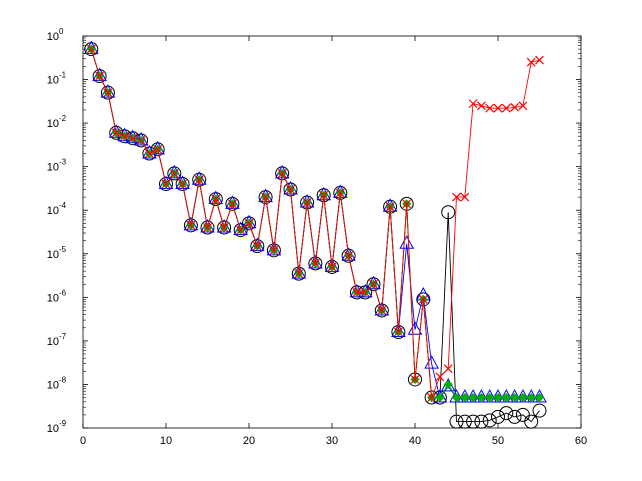  Describe the element at coordinates (63, 336) in the screenshot. I see `y-tick-exponent: -7` at that location.